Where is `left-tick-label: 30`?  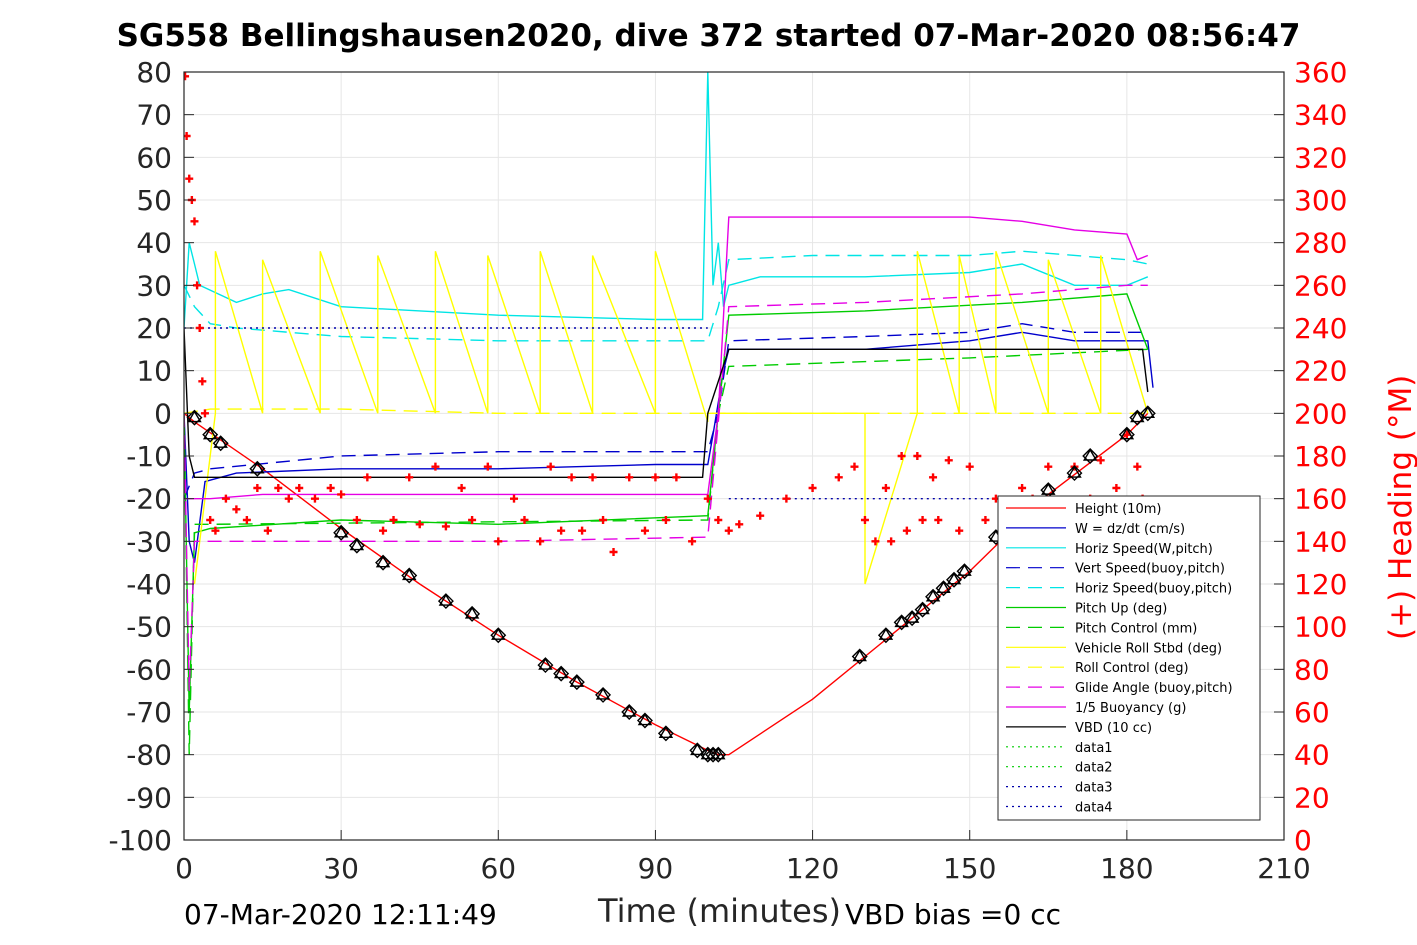
left-tick-label: 30 is located at coordinates (154, 285).